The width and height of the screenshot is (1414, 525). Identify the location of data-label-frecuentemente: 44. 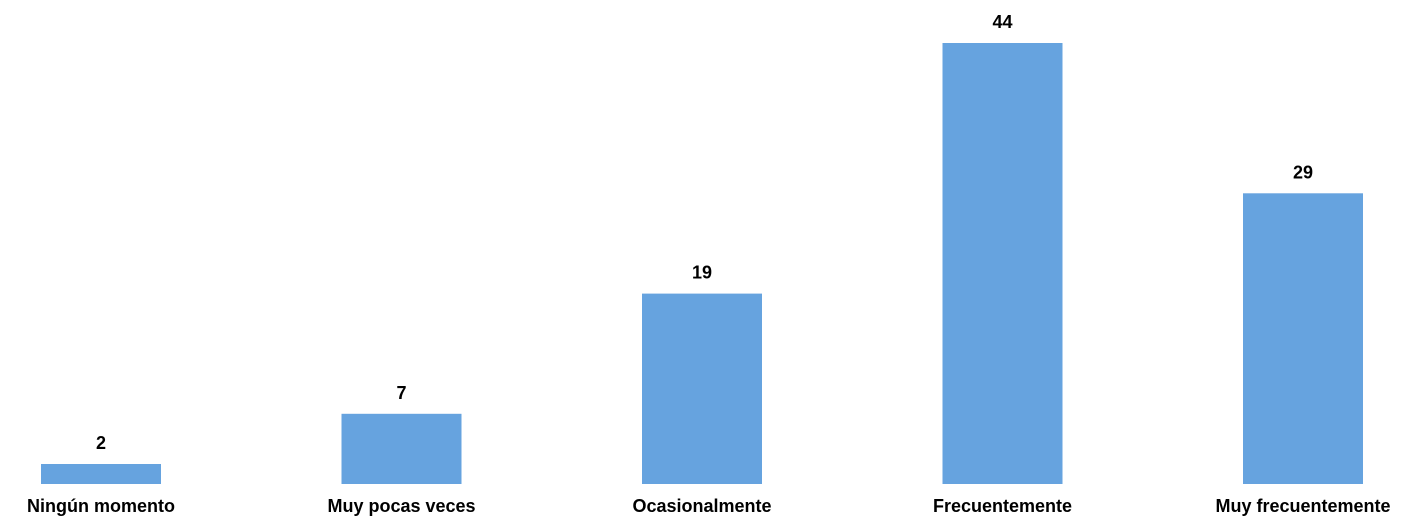
(1002, 22).